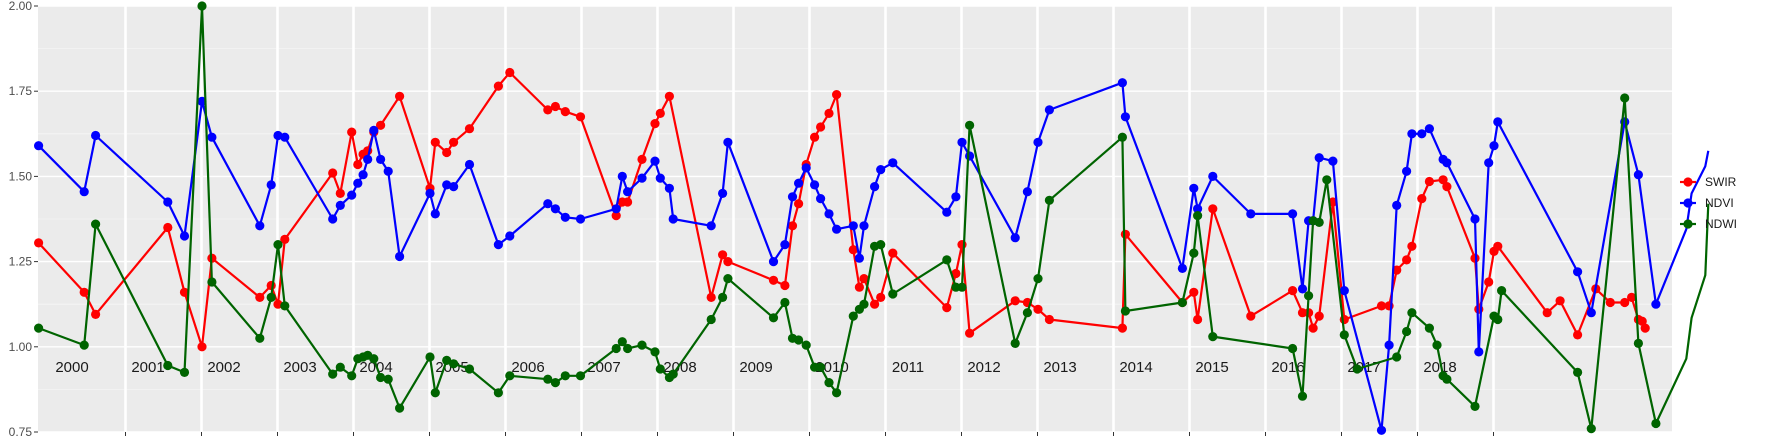 The height and width of the screenshot is (442, 1773). Describe the element at coordinates (1287, 367) in the screenshot. I see `year-label: 2016` at that location.